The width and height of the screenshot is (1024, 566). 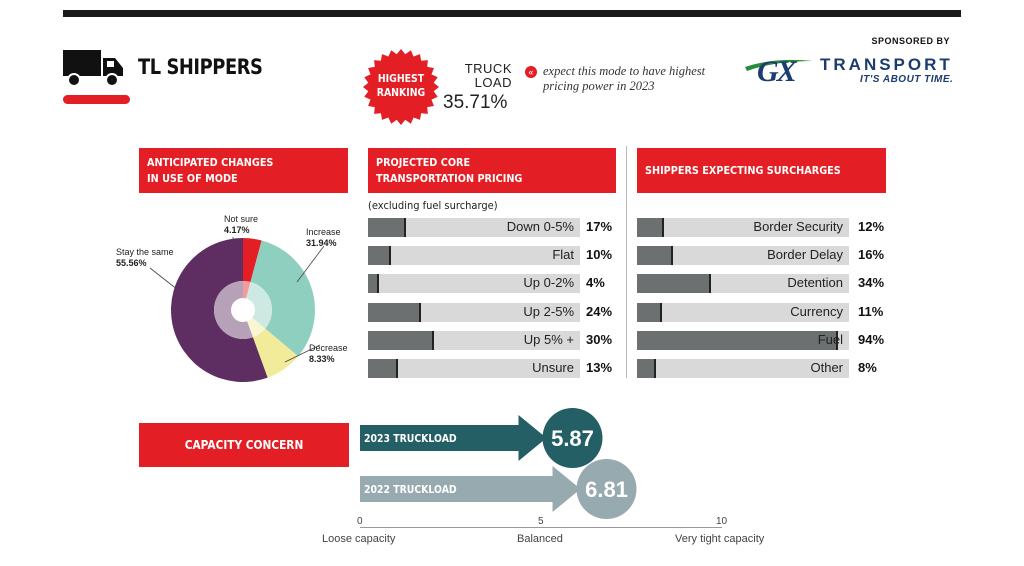 What do you see at coordinates (488, 68) in the screenshot?
I see `mode-line-1: TRUCK` at bounding box center [488, 68].